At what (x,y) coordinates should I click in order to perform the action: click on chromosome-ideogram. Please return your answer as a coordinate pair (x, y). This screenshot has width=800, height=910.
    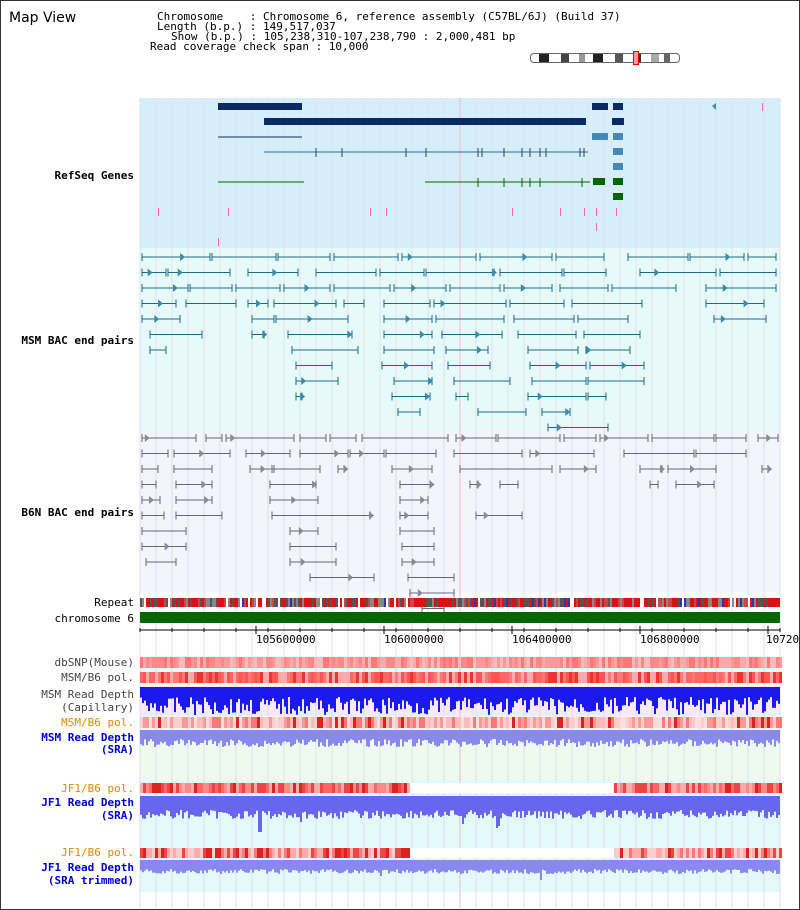
    Looking at the image, I should click on (605, 58).